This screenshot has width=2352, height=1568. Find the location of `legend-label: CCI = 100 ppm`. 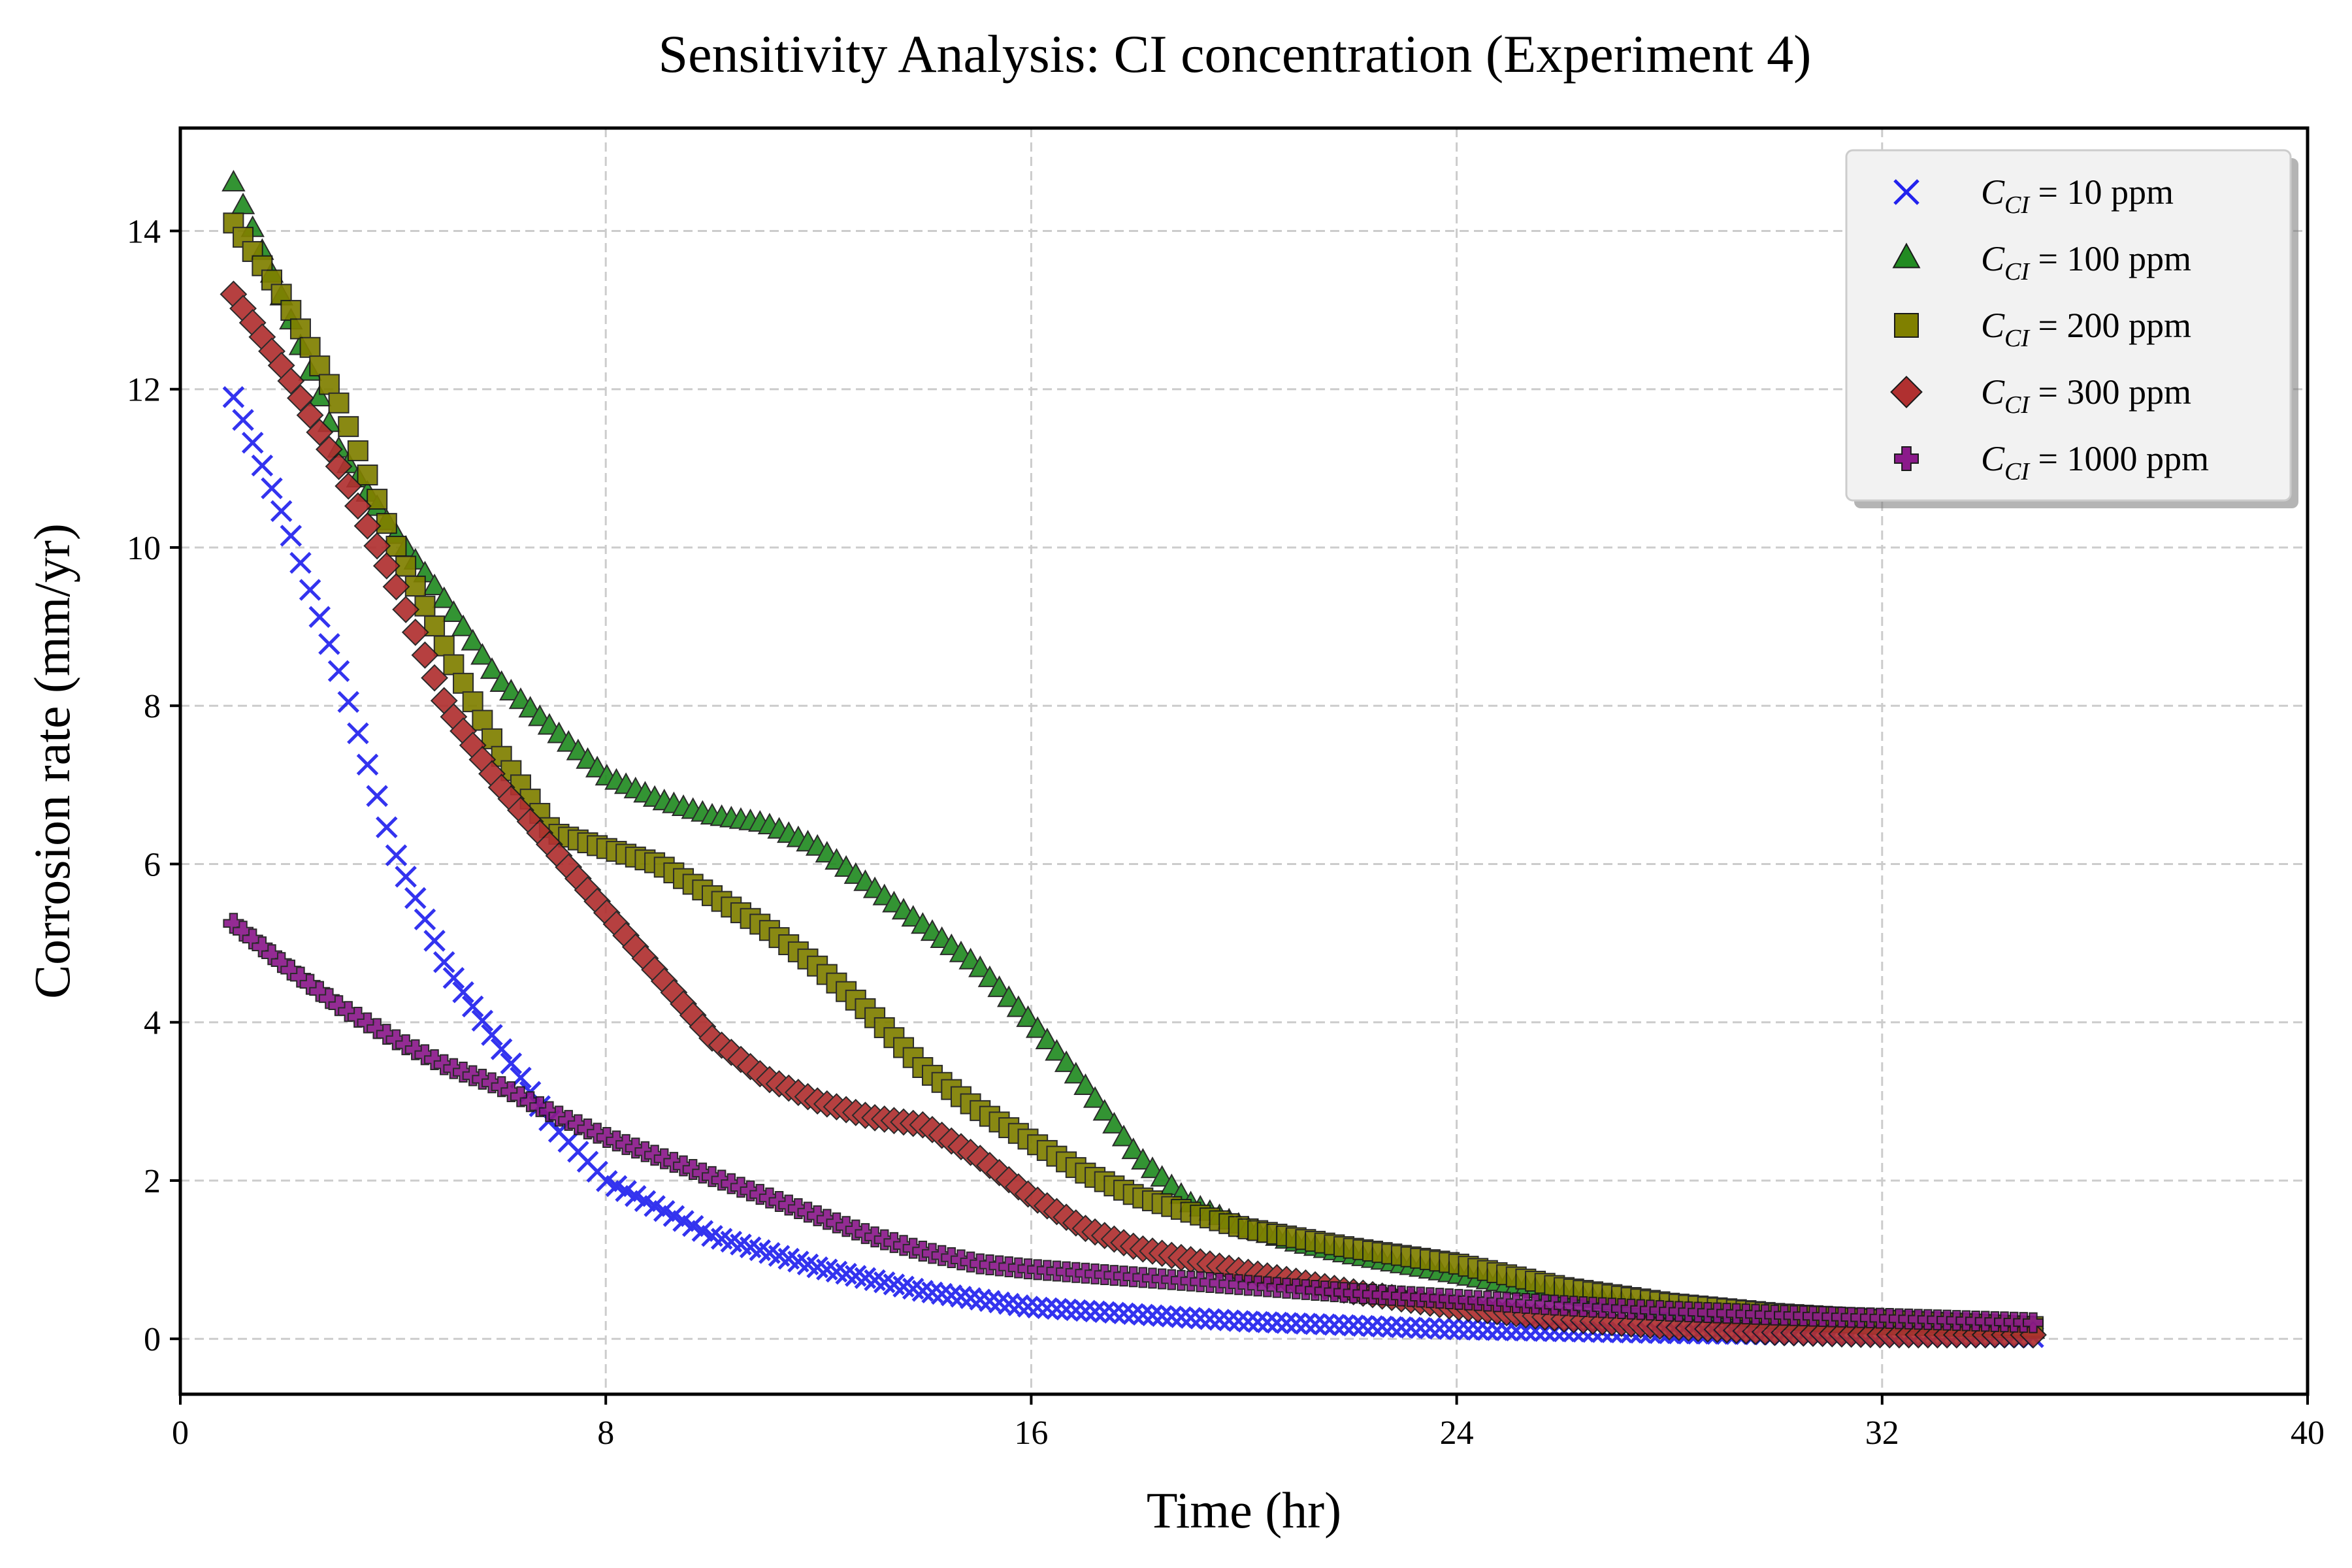

legend-label: CCI = 100 ppm is located at coordinates (2086, 262).